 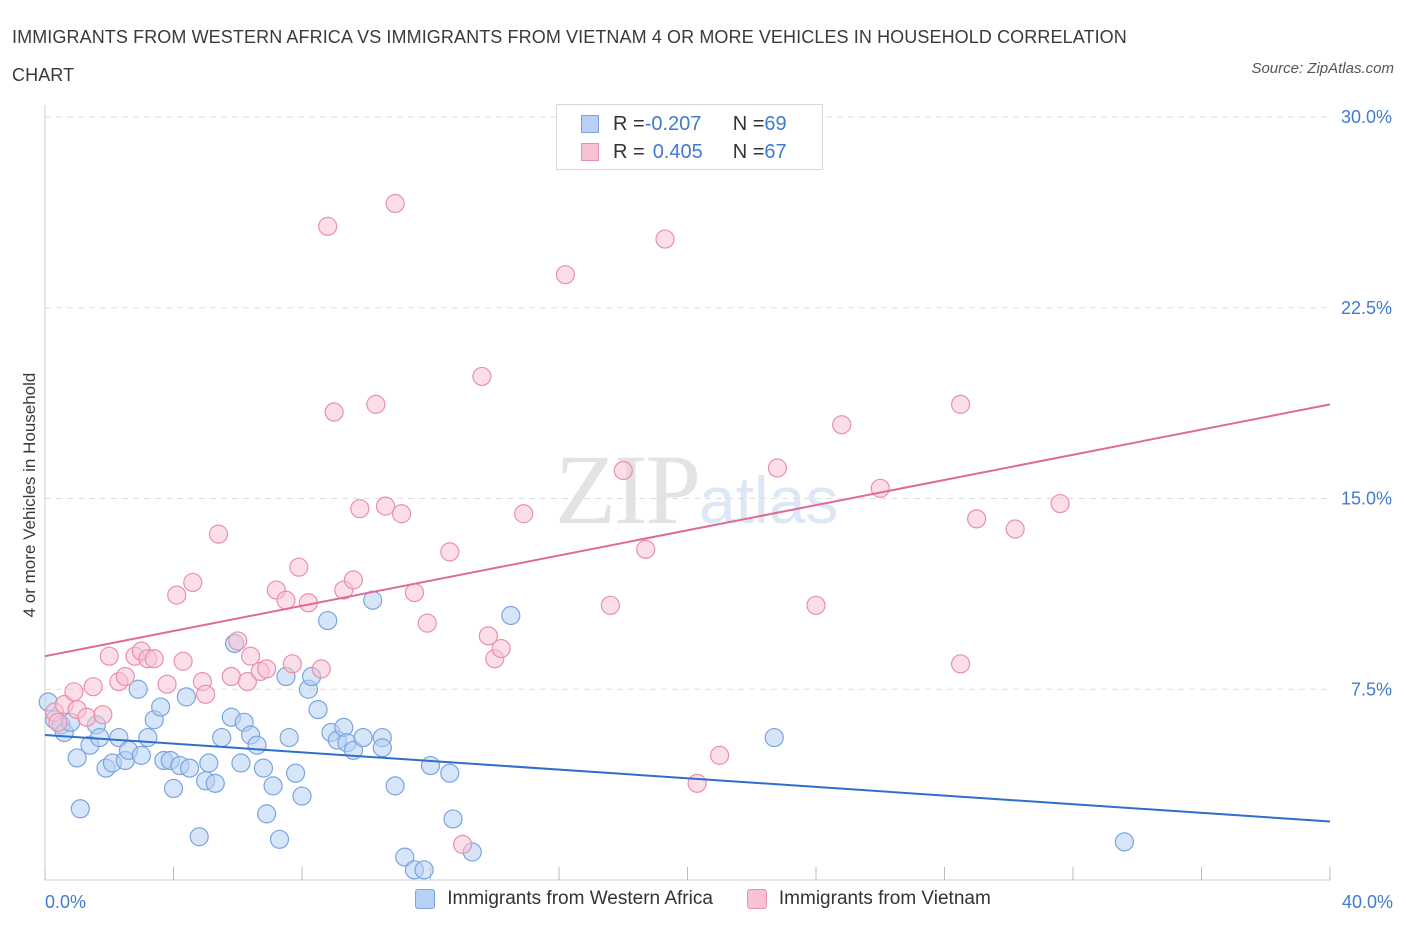 What do you see at coordinates (1366, 308) in the screenshot?
I see `y-tick-label: 22.5%` at bounding box center [1366, 308].